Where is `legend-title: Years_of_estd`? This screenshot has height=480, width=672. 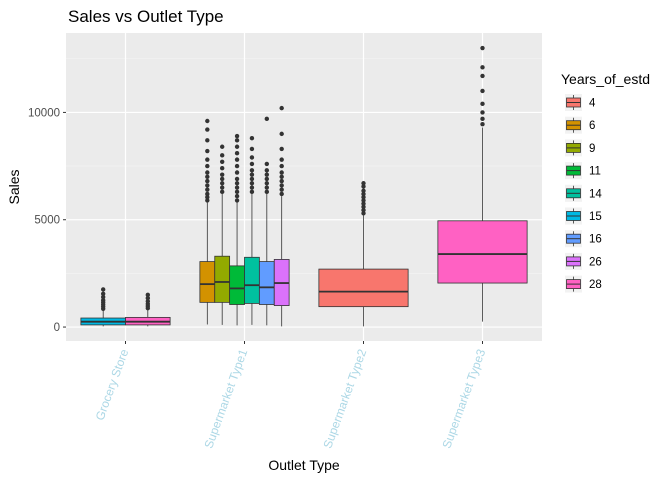 legend-title: Years_of_estd is located at coordinates (605, 79).